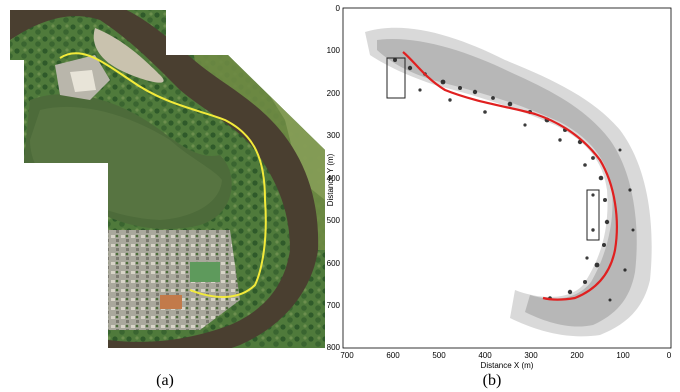  I want to click on x-tick-label: 700, so click(347, 355).